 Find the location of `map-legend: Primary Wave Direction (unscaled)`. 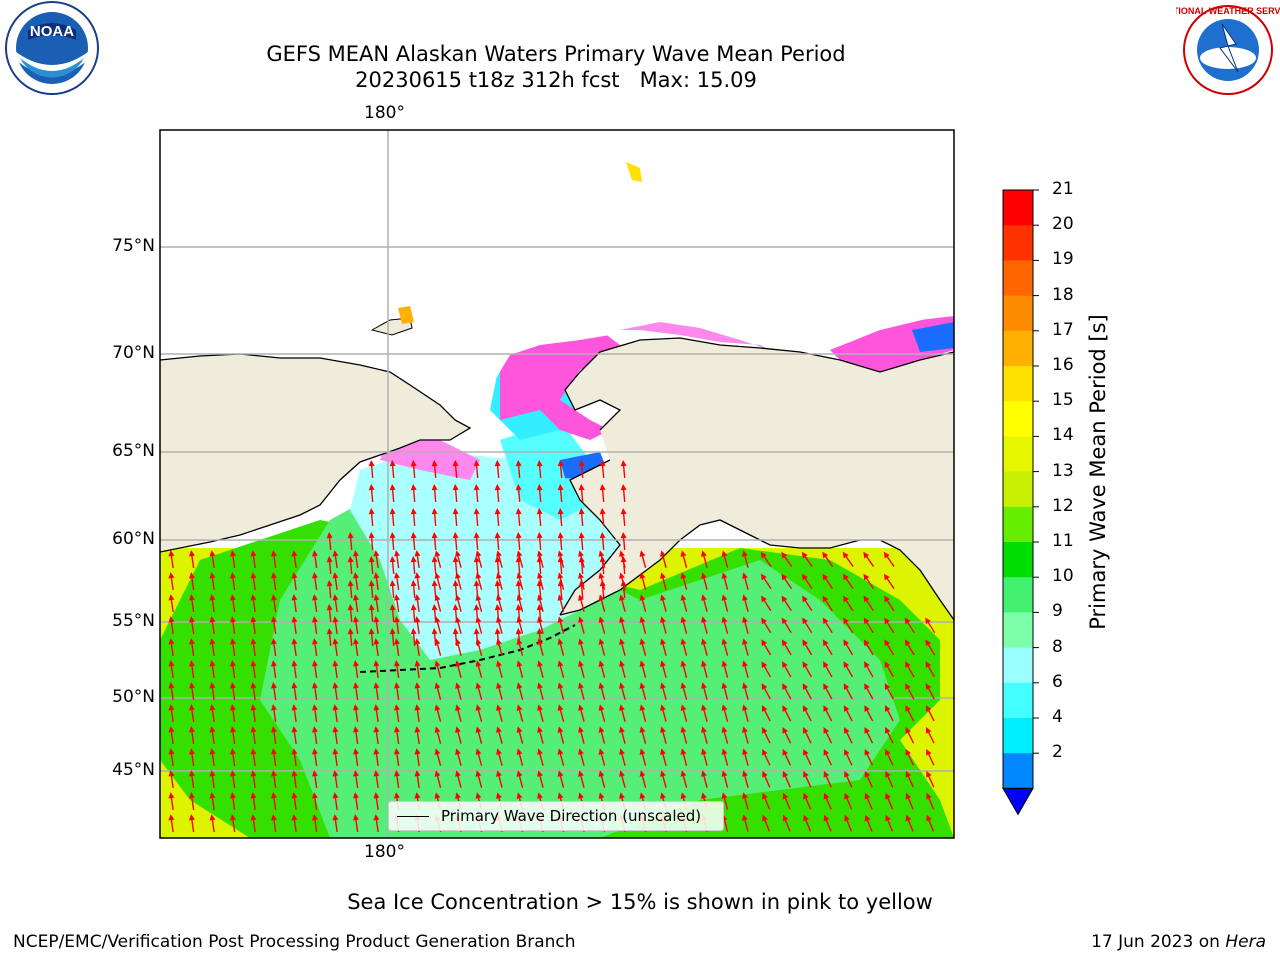

map-legend: Primary Wave Direction (unscaled) is located at coordinates (556, 816).